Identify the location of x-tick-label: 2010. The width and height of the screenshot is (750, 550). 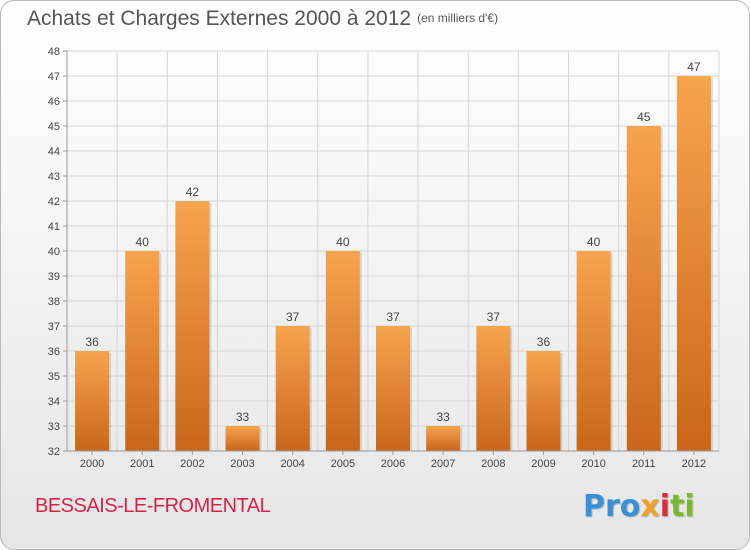
(593, 464).